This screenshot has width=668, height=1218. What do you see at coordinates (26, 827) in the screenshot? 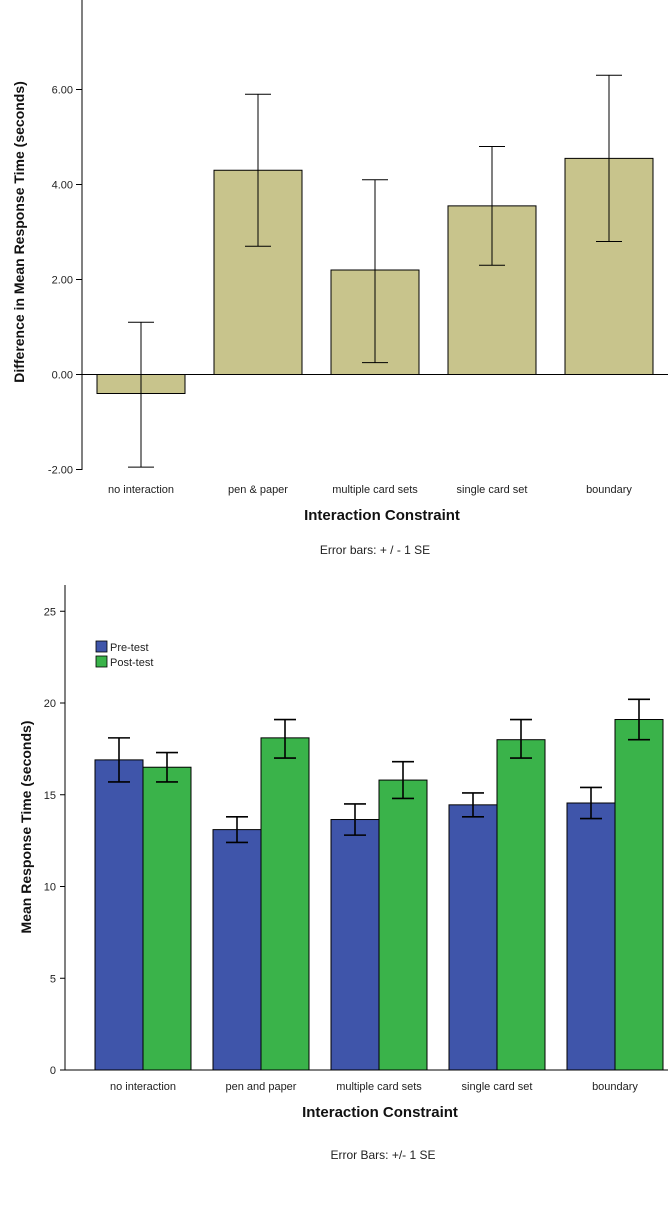
I see `chart2-y-axis-title: Mean Response Time (seconds)` at bounding box center [26, 827].